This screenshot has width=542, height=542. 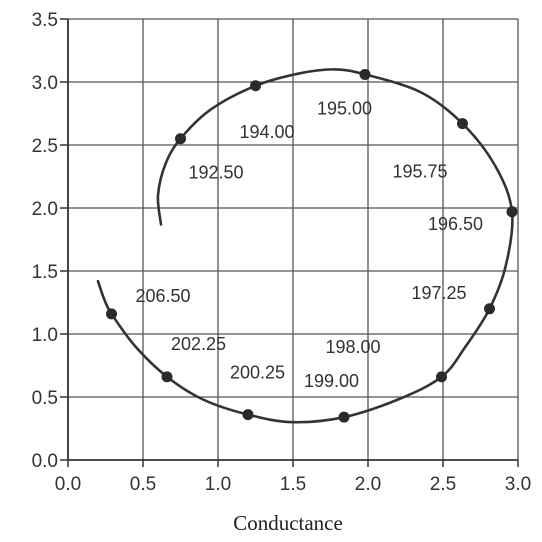 I want to click on y-tick-label: 0.0, so click(x=45, y=461).